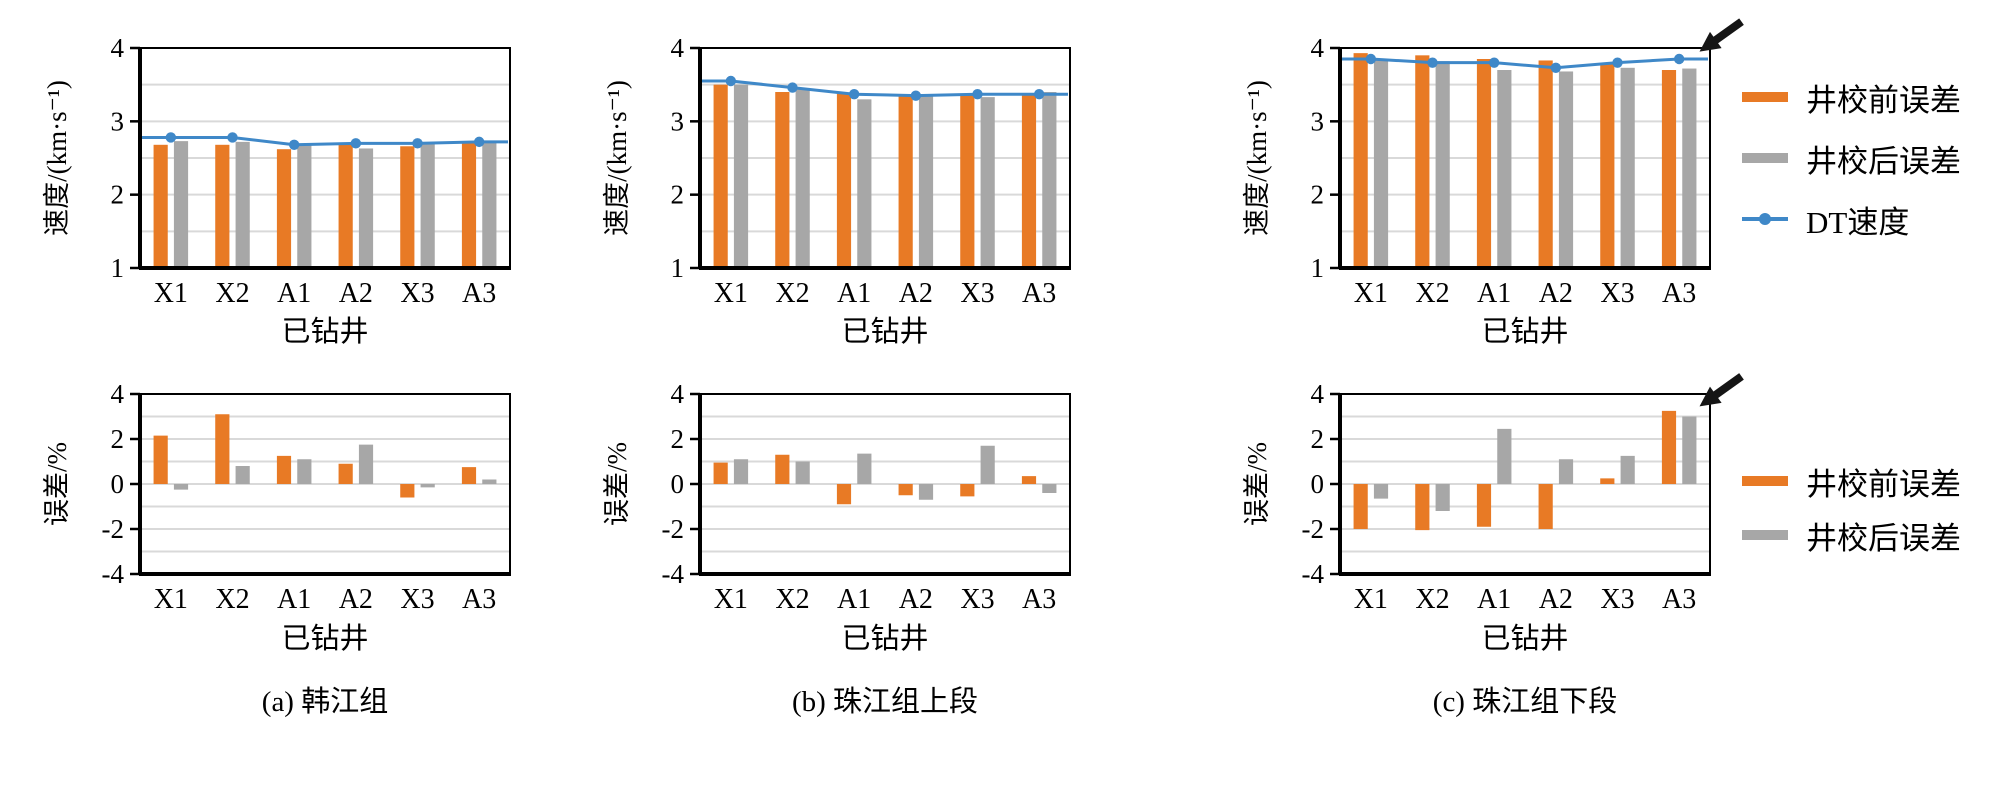  I want to click on legend-label: DT速度, so click(1858, 222).